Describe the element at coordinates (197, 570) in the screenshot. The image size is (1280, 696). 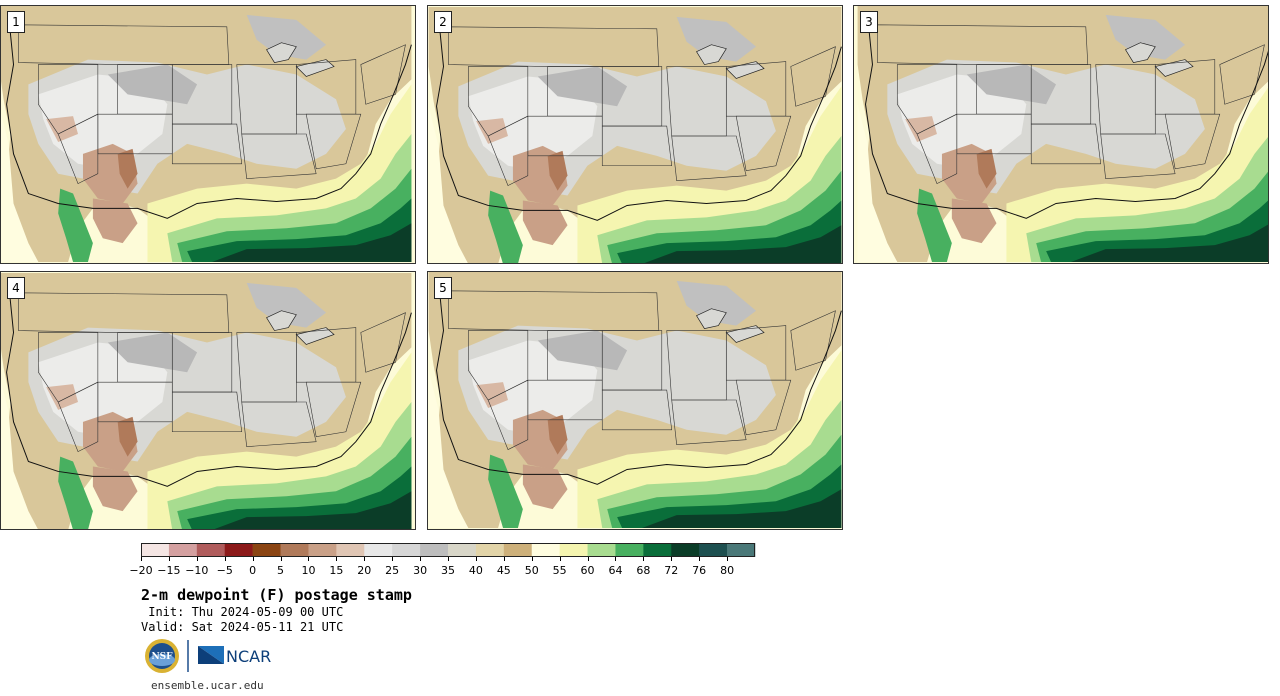
I see `colorbar-tick-label: −10` at that location.